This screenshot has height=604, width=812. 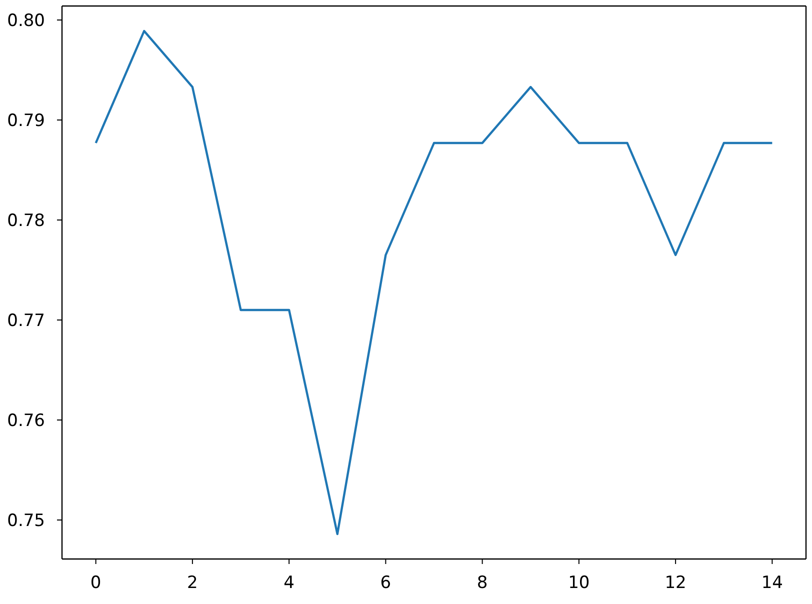 I want to click on y-tick-label: 0.77, so click(x=26, y=321).